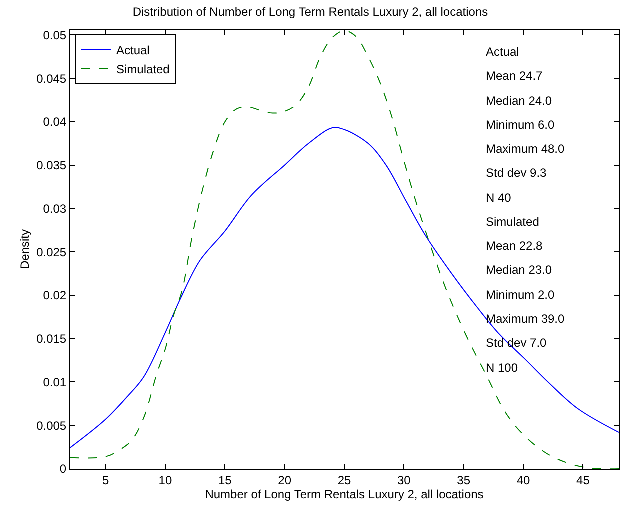  I want to click on legend-label: Simulated, so click(143, 69).